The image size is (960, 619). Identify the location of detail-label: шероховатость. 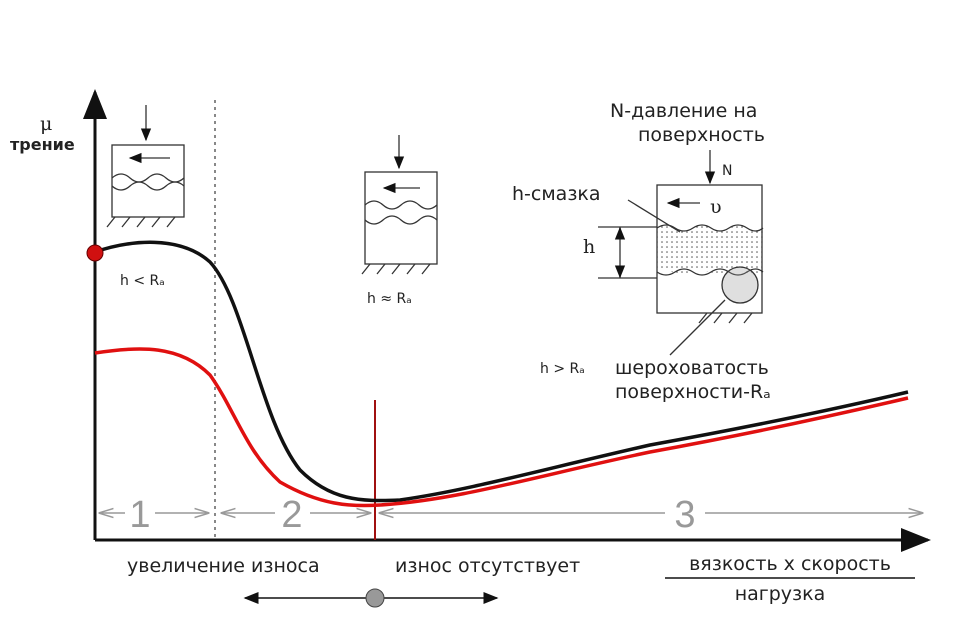
(692, 368).